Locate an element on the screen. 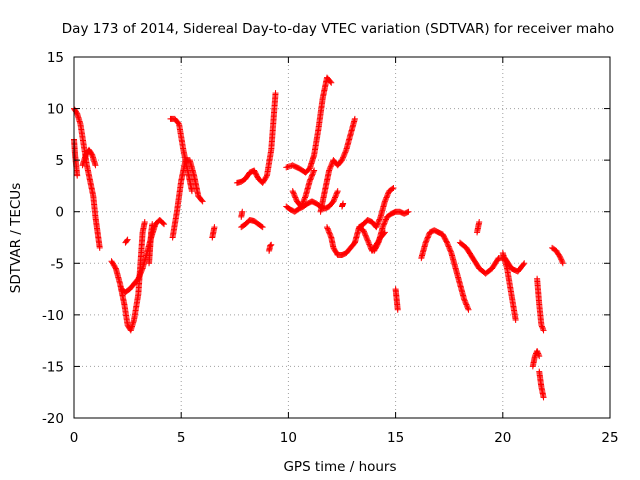 The height and width of the screenshot is (480, 640). x-tick-label: 15 is located at coordinates (395, 438).